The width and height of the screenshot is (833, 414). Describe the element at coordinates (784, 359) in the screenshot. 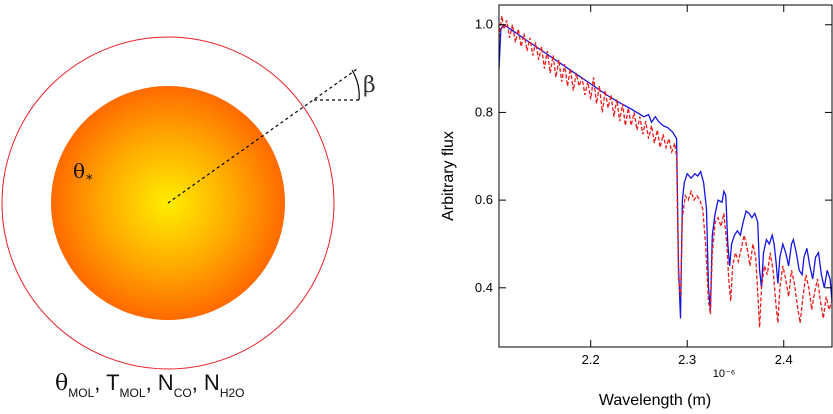

I see `x-tick-label: 2.4` at that location.